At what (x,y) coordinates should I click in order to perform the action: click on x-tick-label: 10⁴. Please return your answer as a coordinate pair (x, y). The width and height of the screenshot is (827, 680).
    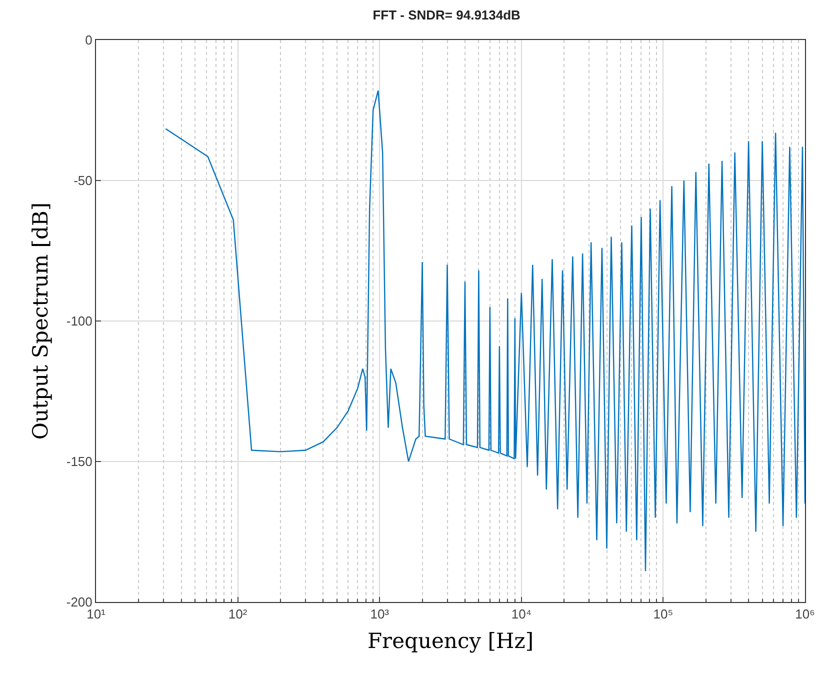
    Looking at the image, I should click on (521, 614).